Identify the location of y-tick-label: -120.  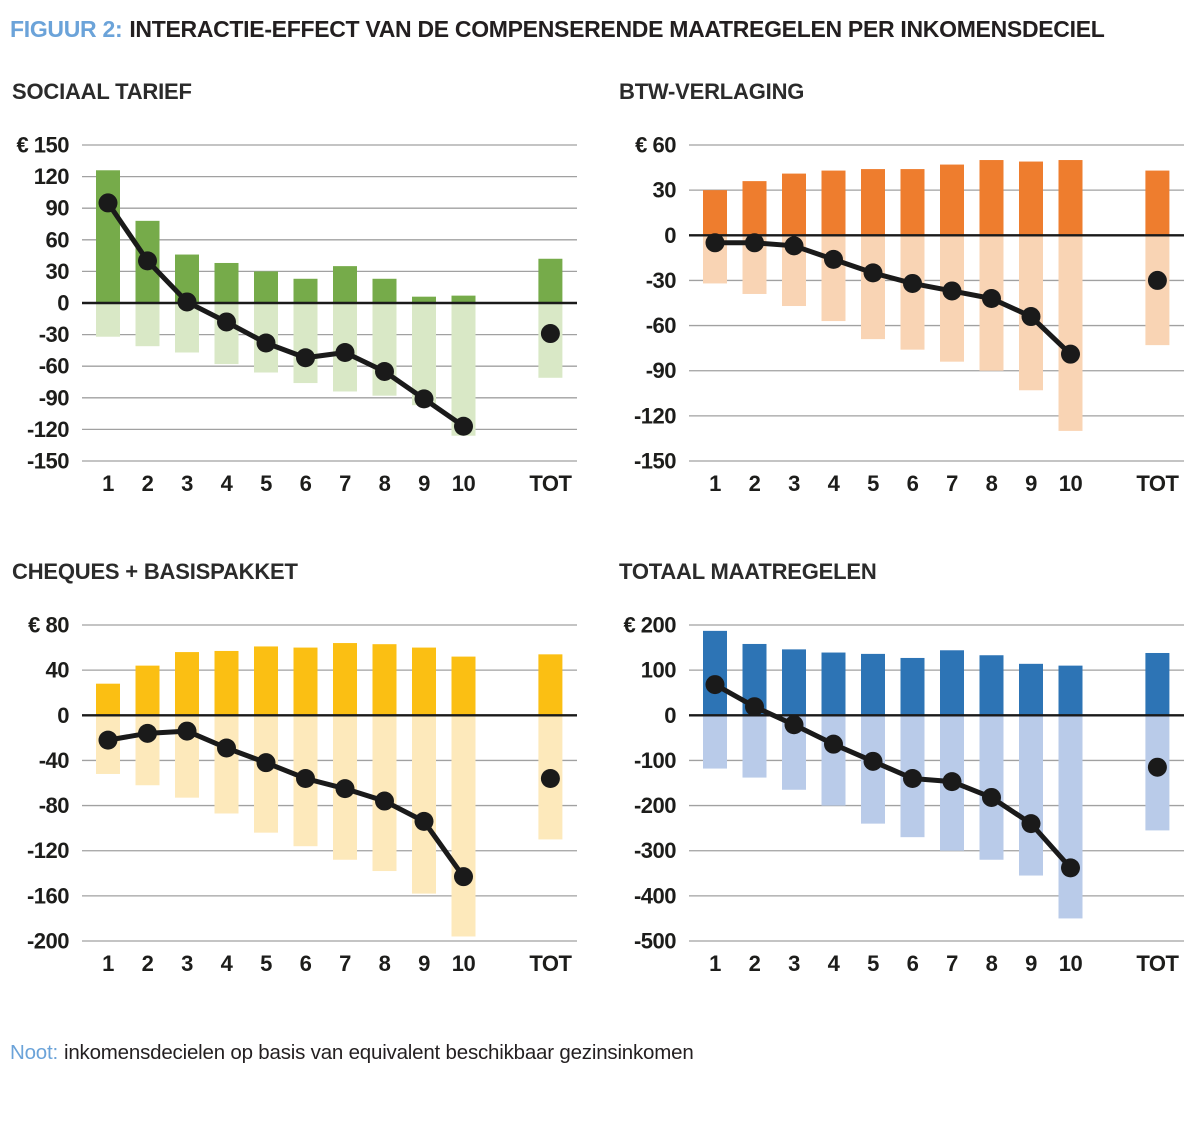
(655, 415).